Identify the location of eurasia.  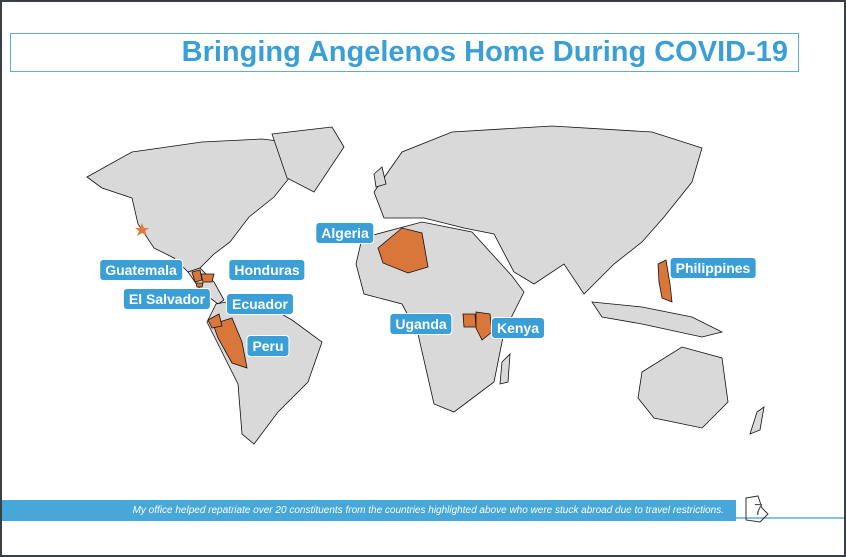
(538, 210).